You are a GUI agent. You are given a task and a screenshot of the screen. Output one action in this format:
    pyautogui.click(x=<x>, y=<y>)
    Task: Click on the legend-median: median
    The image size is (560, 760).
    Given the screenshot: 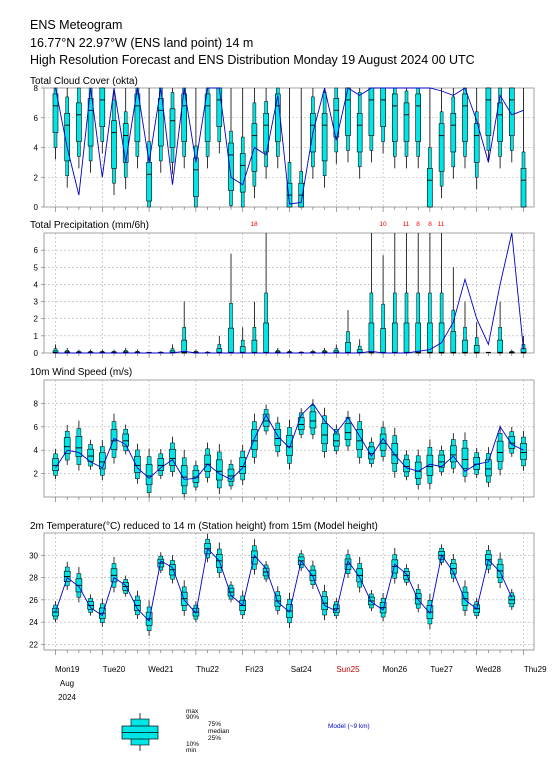 What is the action you would take?
    pyautogui.click(x=219, y=731)
    